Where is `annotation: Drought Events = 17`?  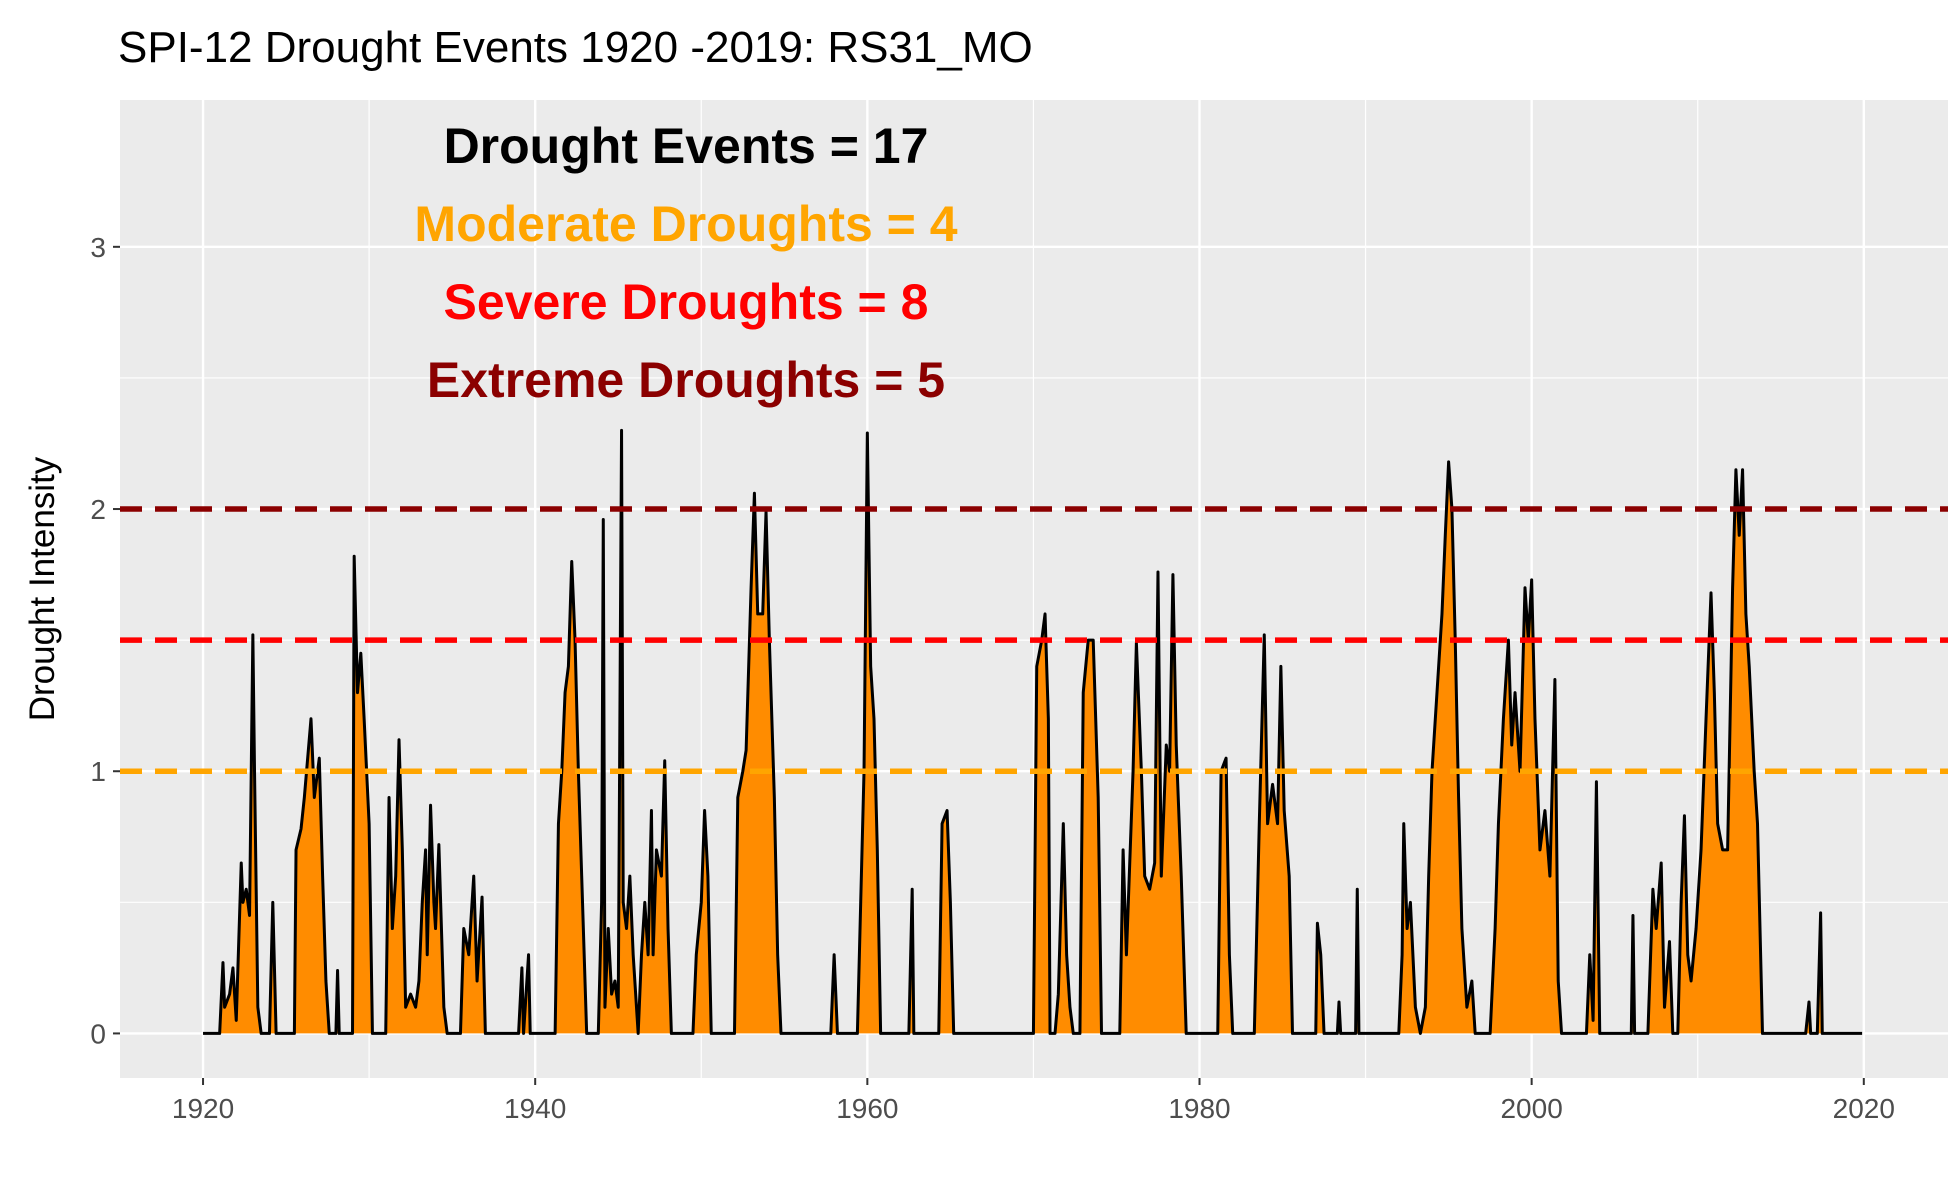 annotation: Drought Events = 17 is located at coordinates (686, 146).